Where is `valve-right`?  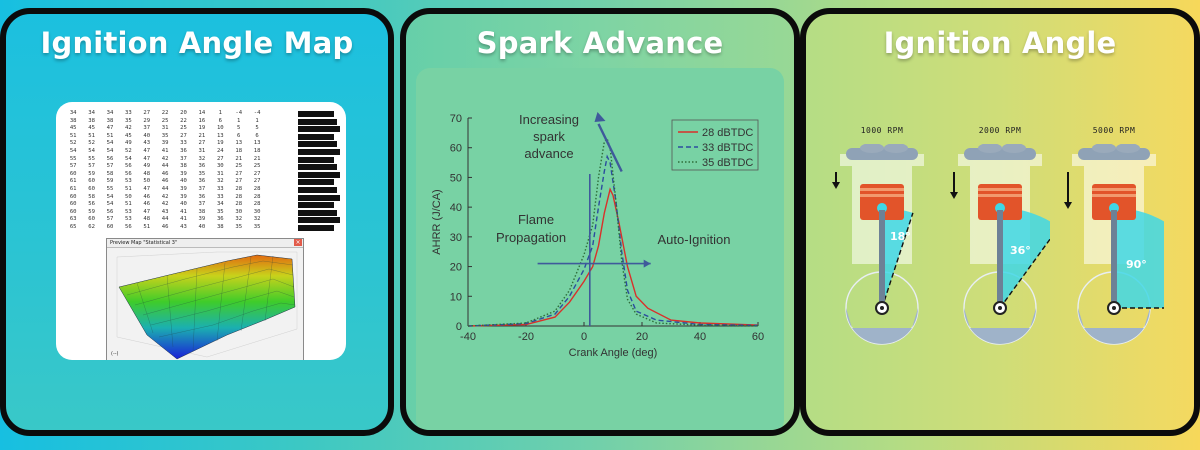 valve-right is located at coordinates (896, 148).